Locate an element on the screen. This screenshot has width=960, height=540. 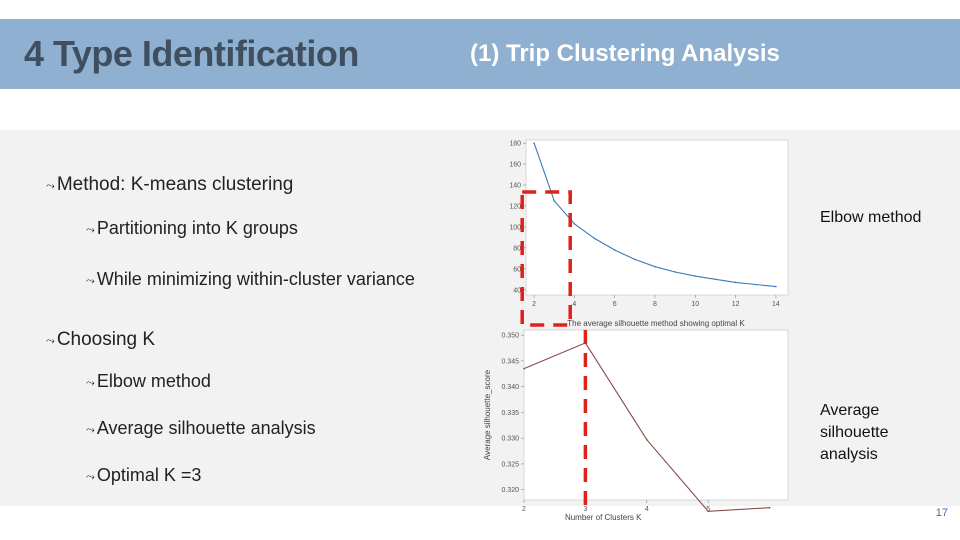
y-tick-label: 0.335 is located at coordinates (510, 413).